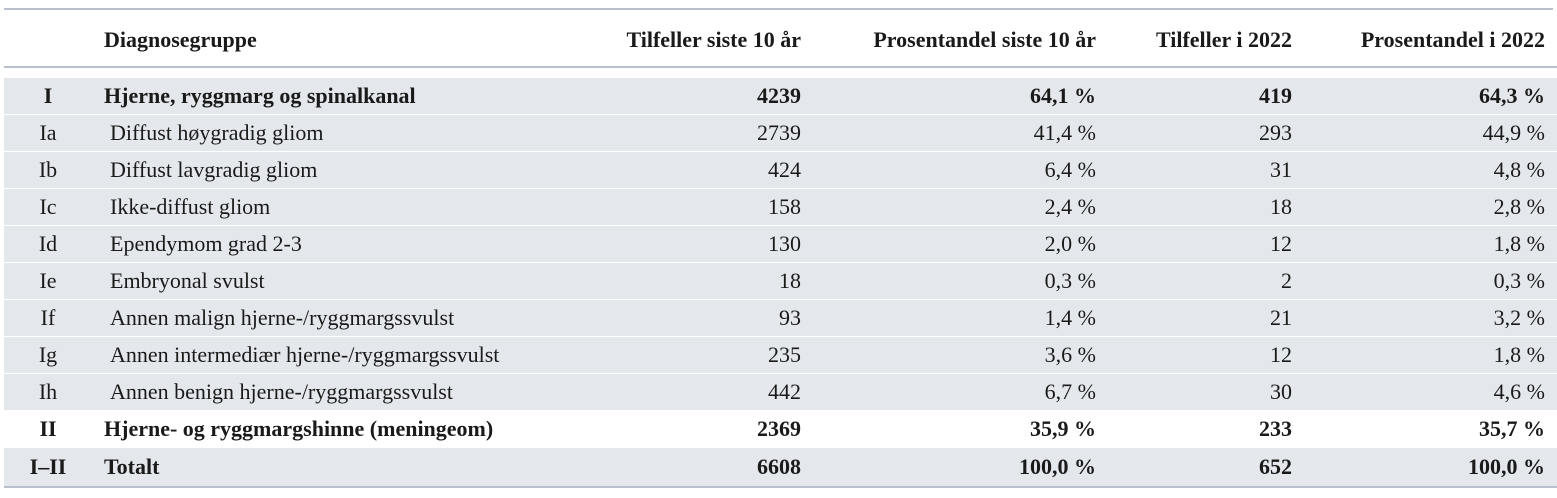 The width and height of the screenshot is (1557, 498). Describe the element at coordinates (332, 207) in the screenshot. I see `row-group: Ikke-diffust gliom` at that location.